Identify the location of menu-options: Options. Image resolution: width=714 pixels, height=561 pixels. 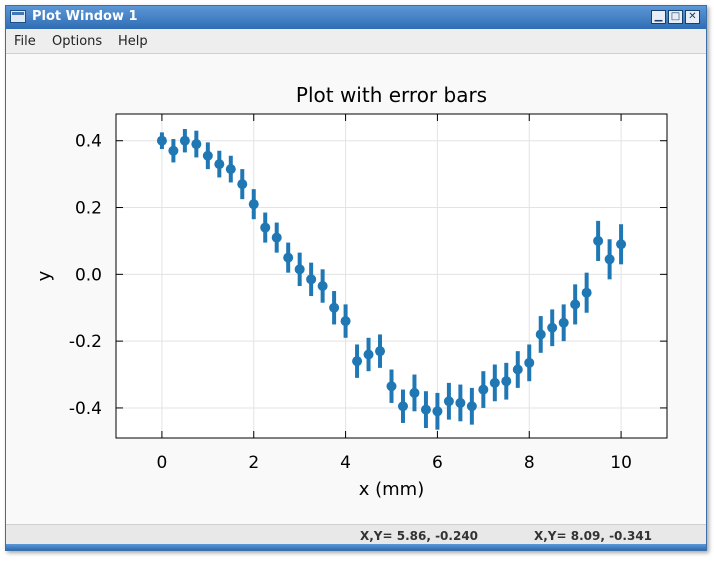
(77, 41).